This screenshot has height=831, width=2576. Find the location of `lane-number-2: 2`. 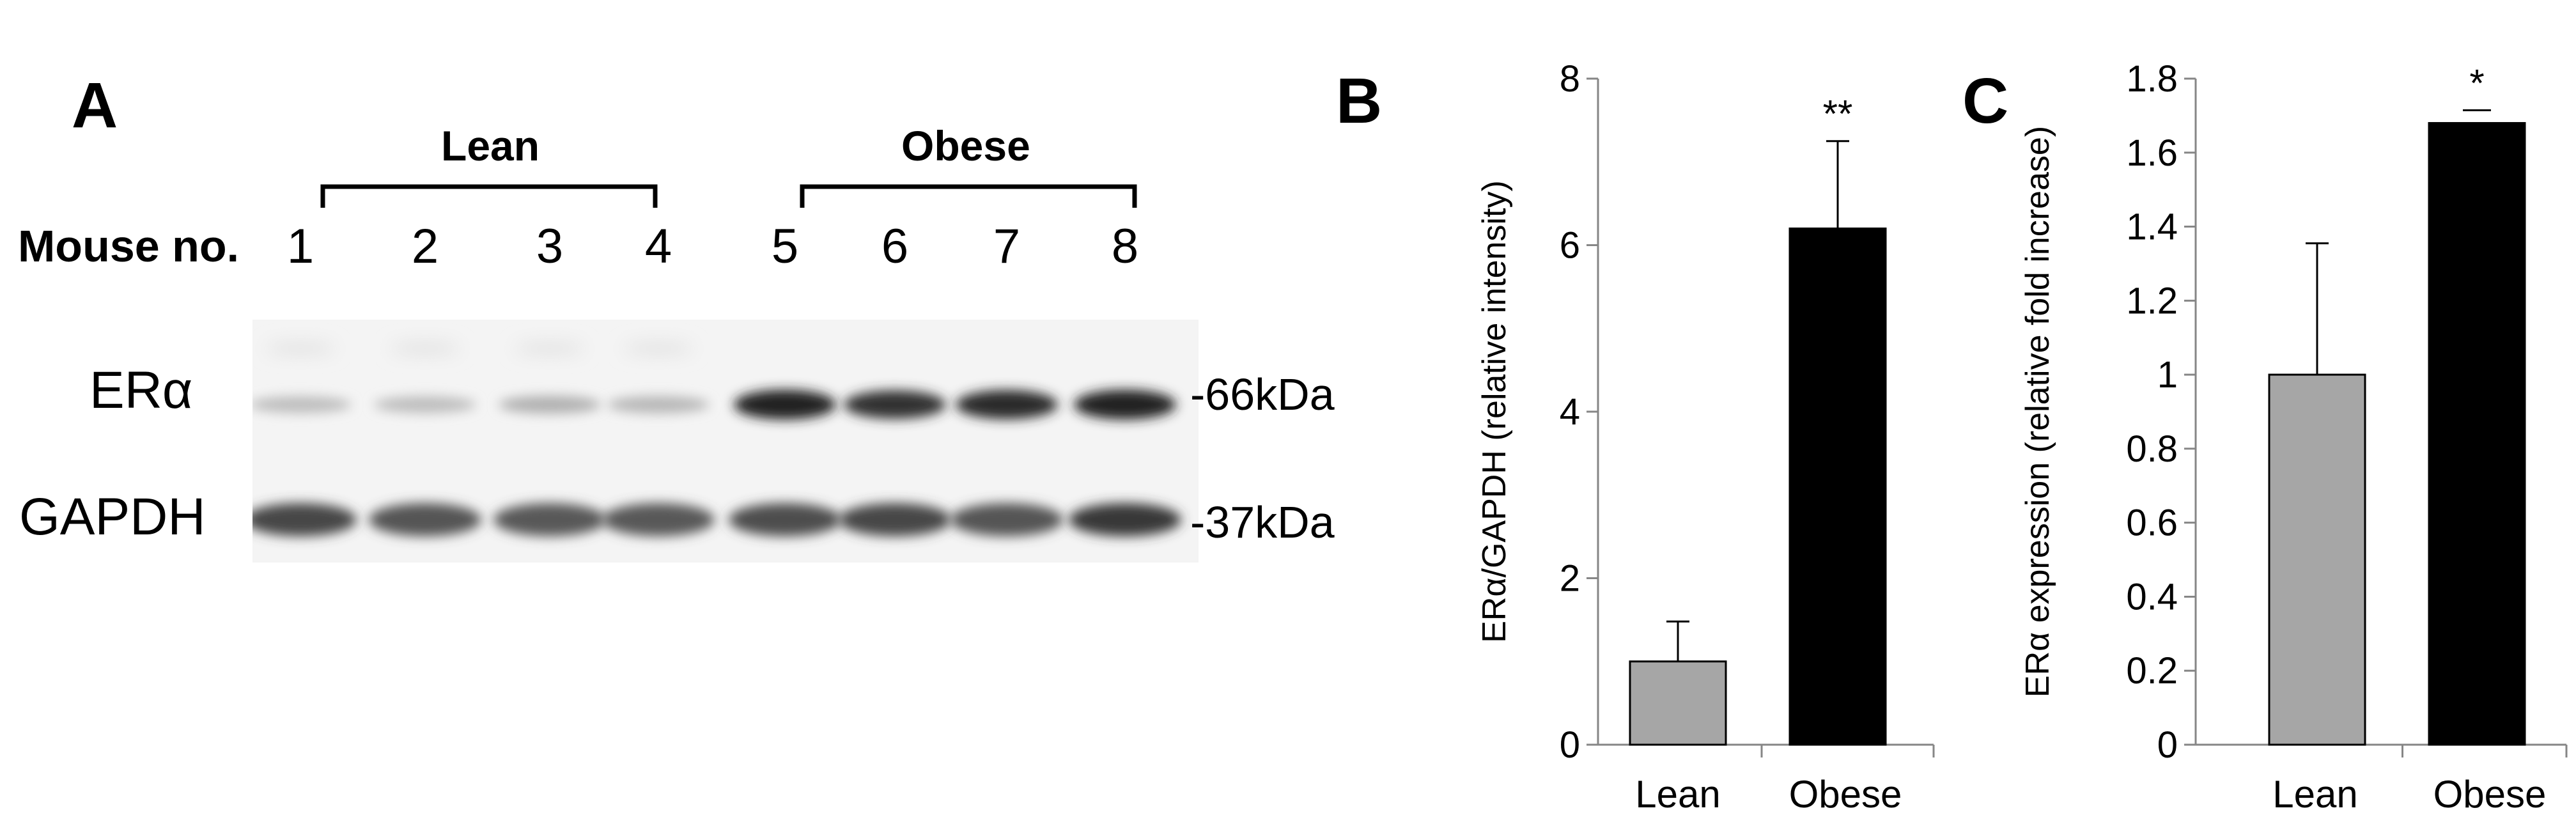

lane-number-2: 2 is located at coordinates (425, 247).